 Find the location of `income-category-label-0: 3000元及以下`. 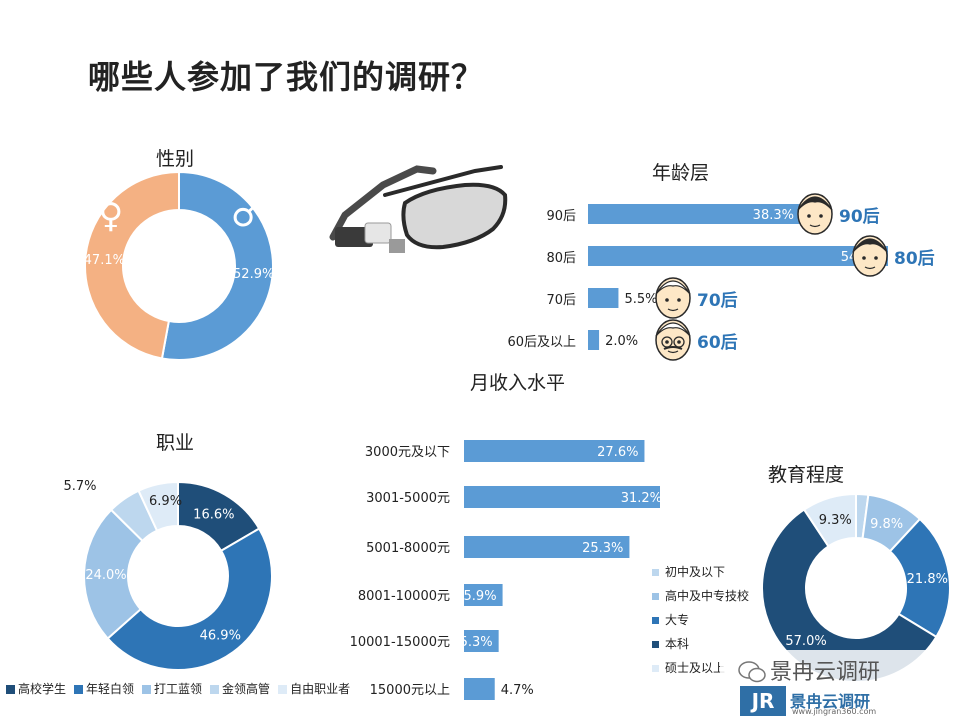

income-category-label-0: 3000元及以下 is located at coordinates (407, 452).